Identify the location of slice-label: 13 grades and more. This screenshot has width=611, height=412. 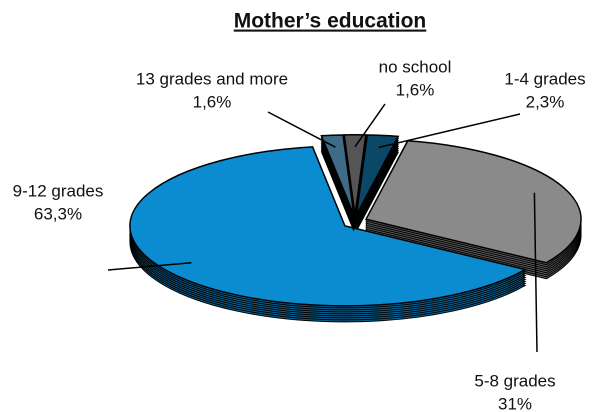
(212, 78).